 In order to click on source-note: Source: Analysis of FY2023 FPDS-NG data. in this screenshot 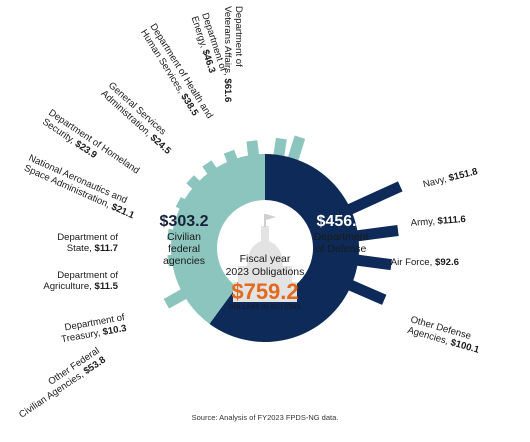, I will do `click(265, 417)`.